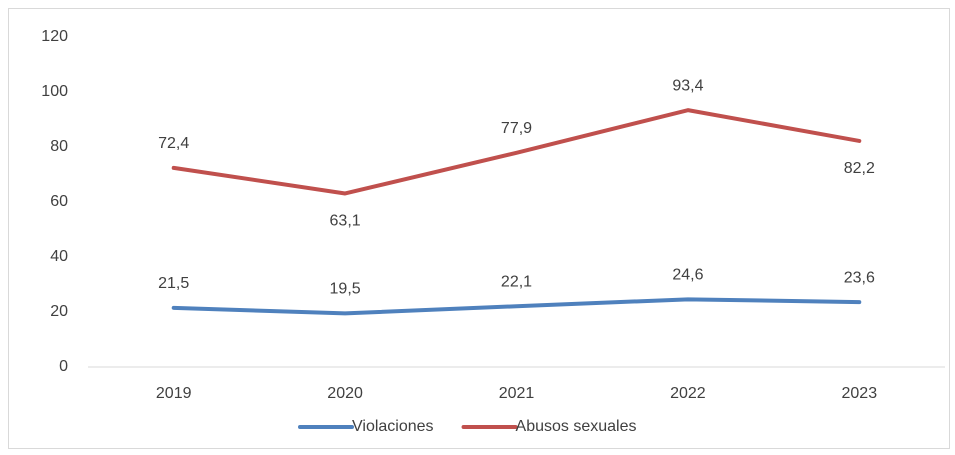 This screenshot has width=955, height=455. I want to click on data-label: 93,4, so click(687, 85).